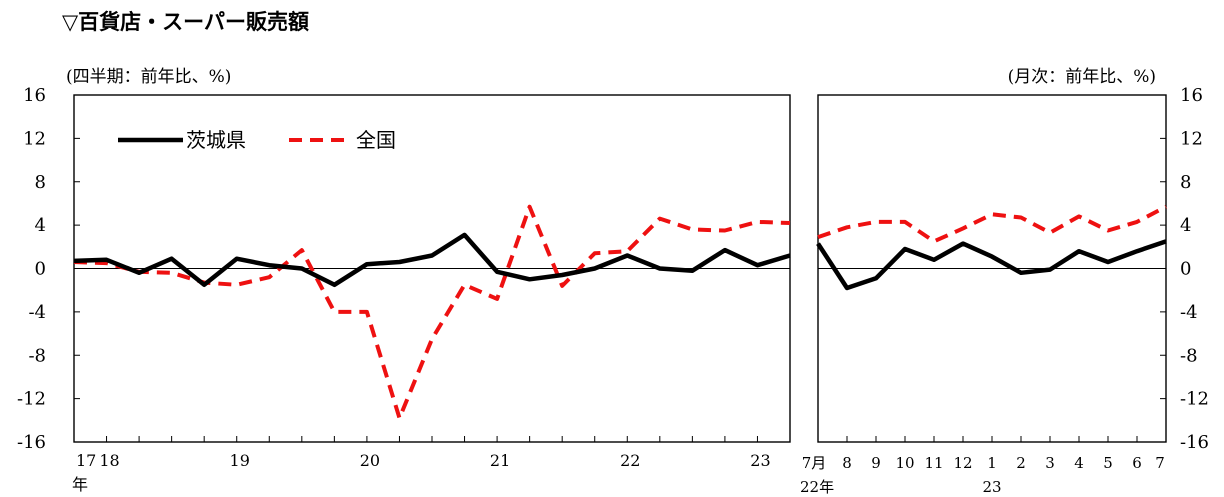 The image size is (1224, 497). Describe the element at coordinates (1185, 225) in the screenshot. I see `right-y-tick-label: 4` at that location.